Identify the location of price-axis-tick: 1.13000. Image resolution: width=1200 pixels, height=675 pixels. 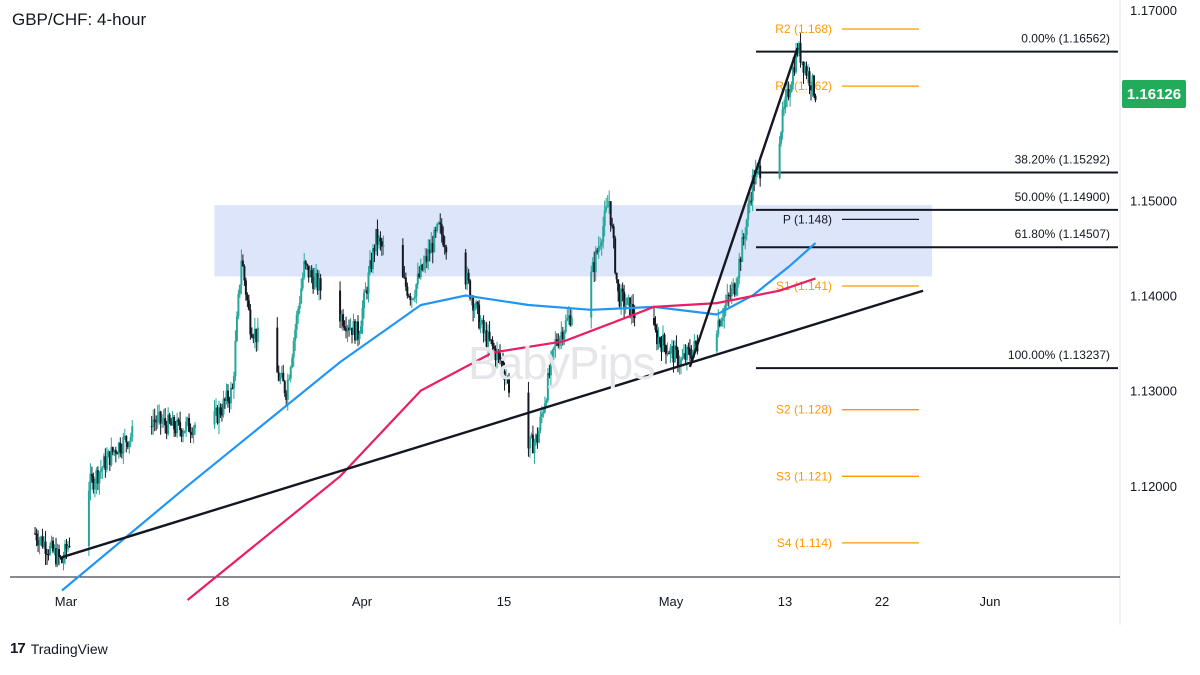
(1153, 391).